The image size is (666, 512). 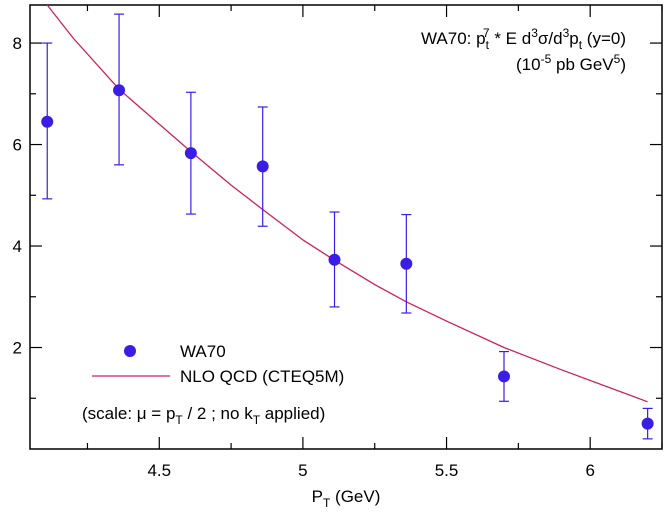 I want to click on x-tick-label: 4.5, so click(x=159, y=470).